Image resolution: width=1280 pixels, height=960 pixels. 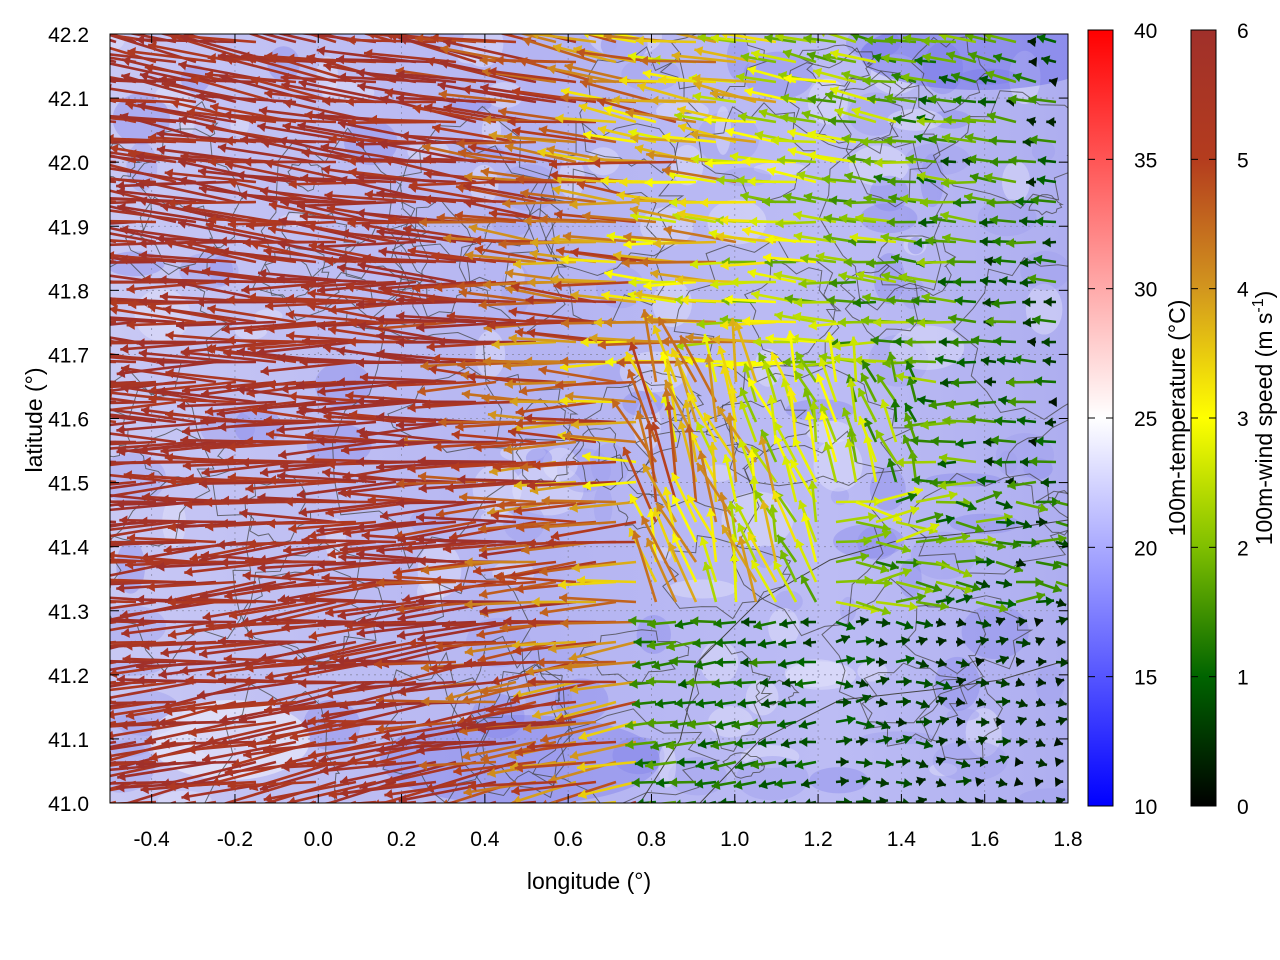 What do you see at coordinates (970, 761) in the screenshot?
I see `temperature-patch` at bounding box center [970, 761].